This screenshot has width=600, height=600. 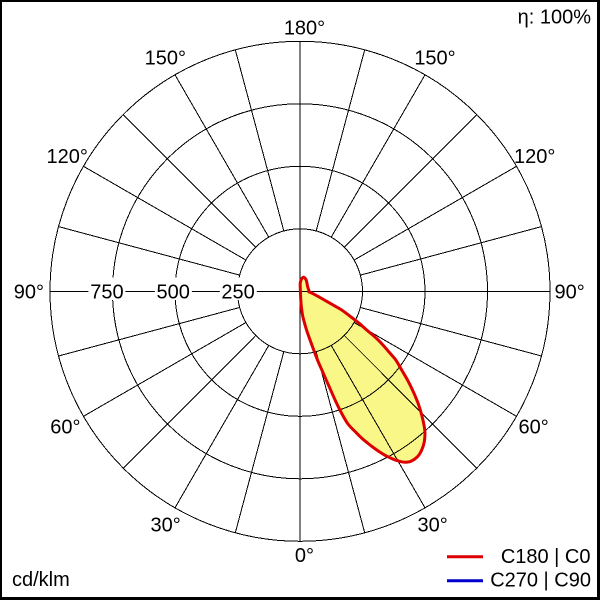 I want to click on svg-text: η: 100%, so click(x=555, y=17).